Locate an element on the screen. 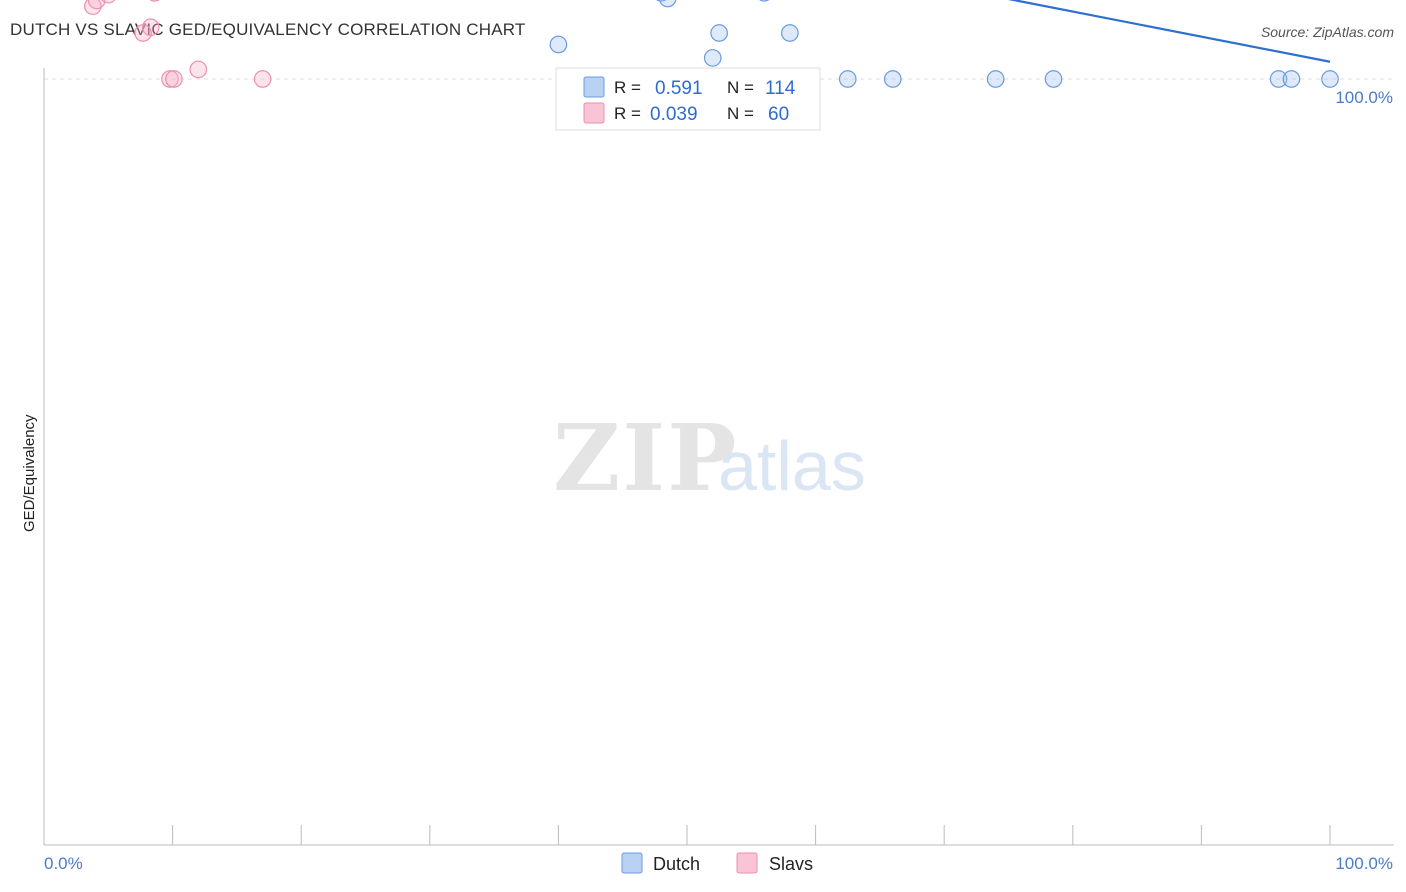 The width and height of the screenshot is (1406, 892). y-tick-label: 100.0% is located at coordinates (1364, 97).